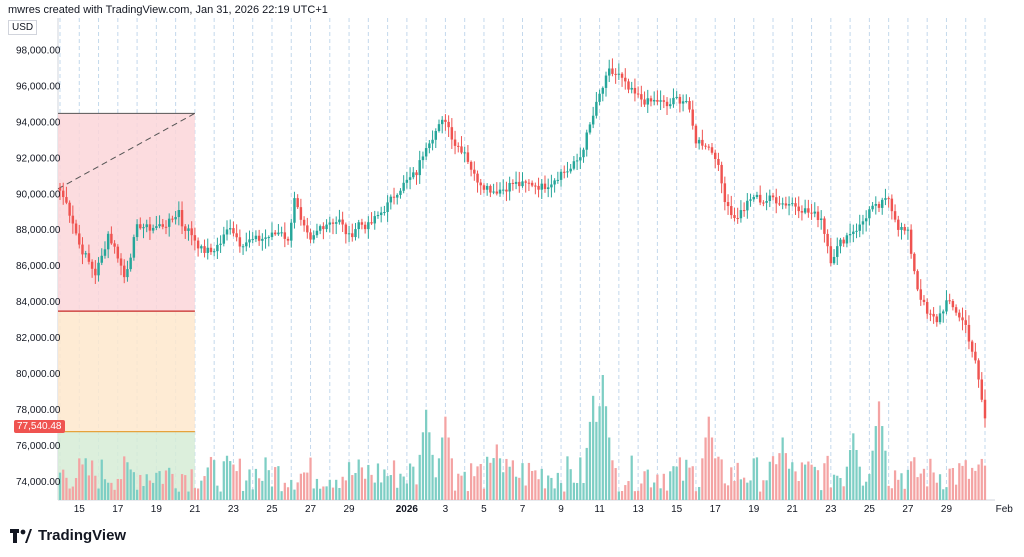 The width and height of the screenshot is (1024, 557). I want to click on y-tick-label: 96,000.00, so click(38, 86).